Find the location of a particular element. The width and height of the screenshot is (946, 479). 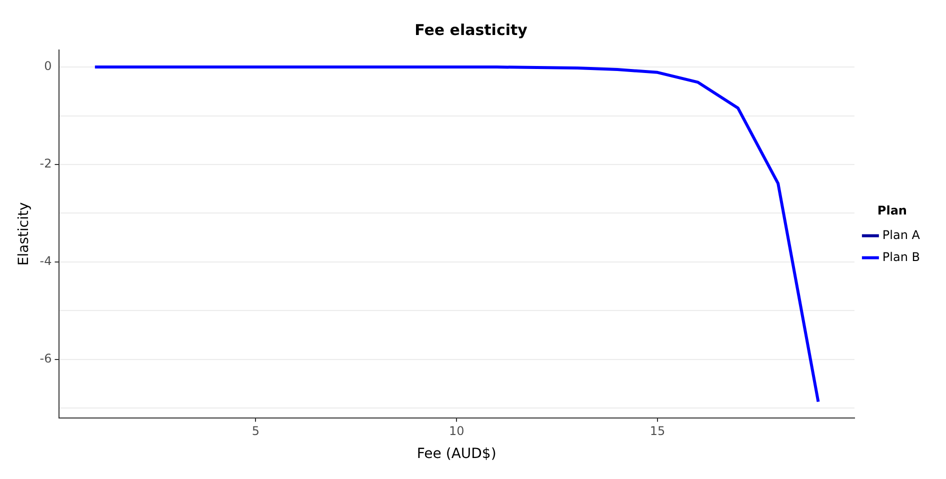

legend-title: Plan is located at coordinates (892, 210).